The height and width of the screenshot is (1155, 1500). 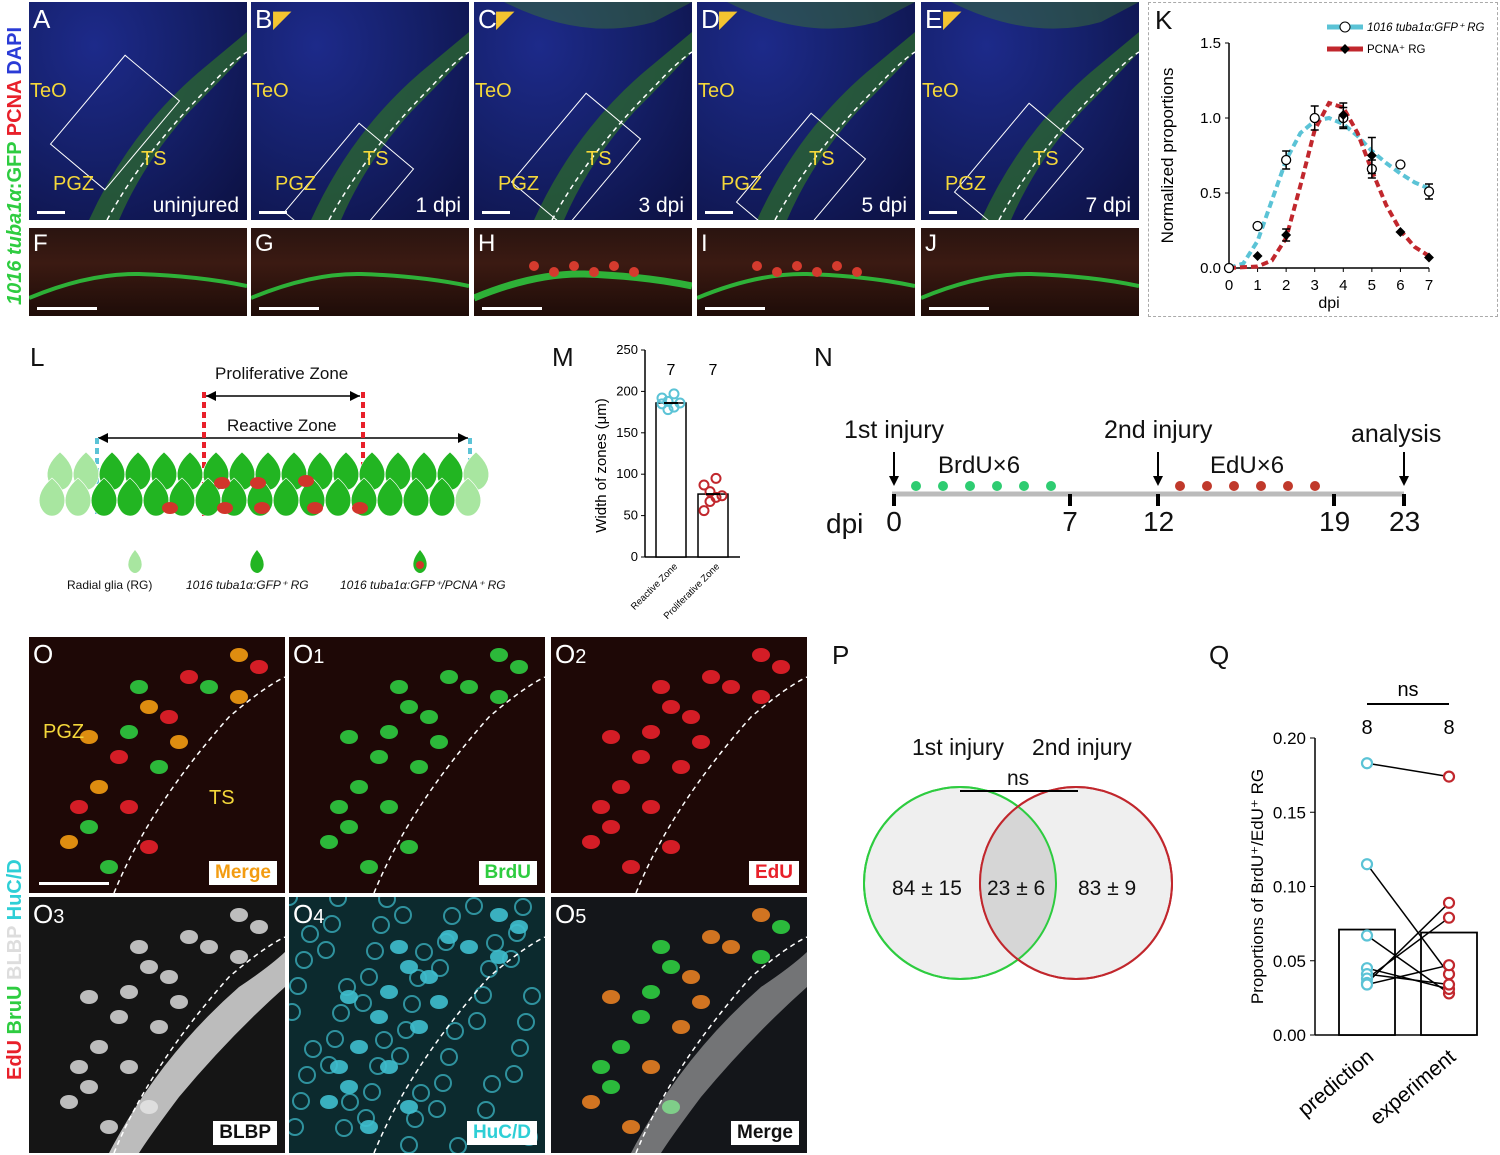 What do you see at coordinates (1289, 887) in the screenshot?
I see `y-tick-label: 0.10` at bounding box center [1289, 887].